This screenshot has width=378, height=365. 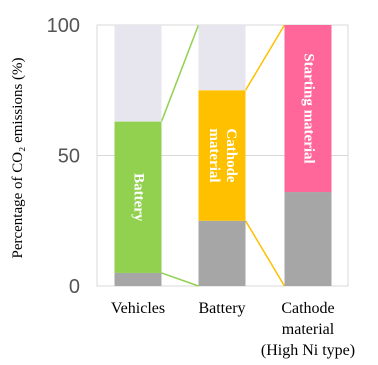 What do you see at coordinates (18, 157) in the screenshot?
I see `y-axis-label: Percentage of CO₂ emissions (%)` at bounding box center [18, 157].